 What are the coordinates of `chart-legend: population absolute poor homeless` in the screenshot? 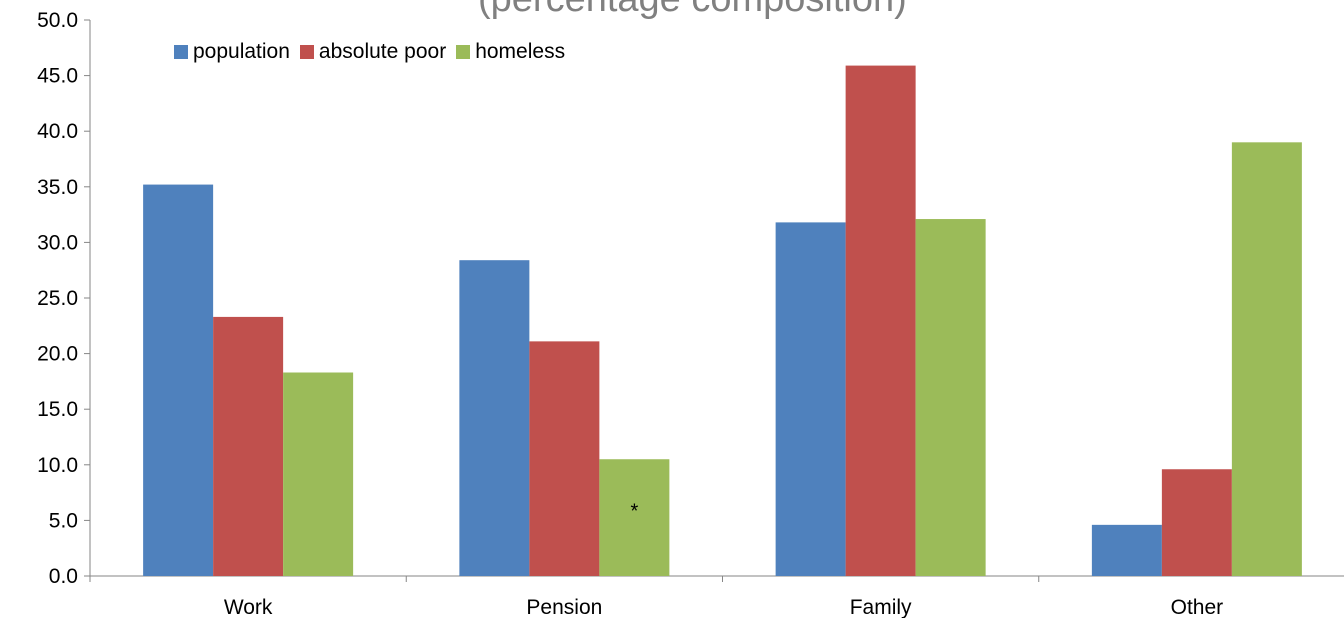 It's located at (374, 52).